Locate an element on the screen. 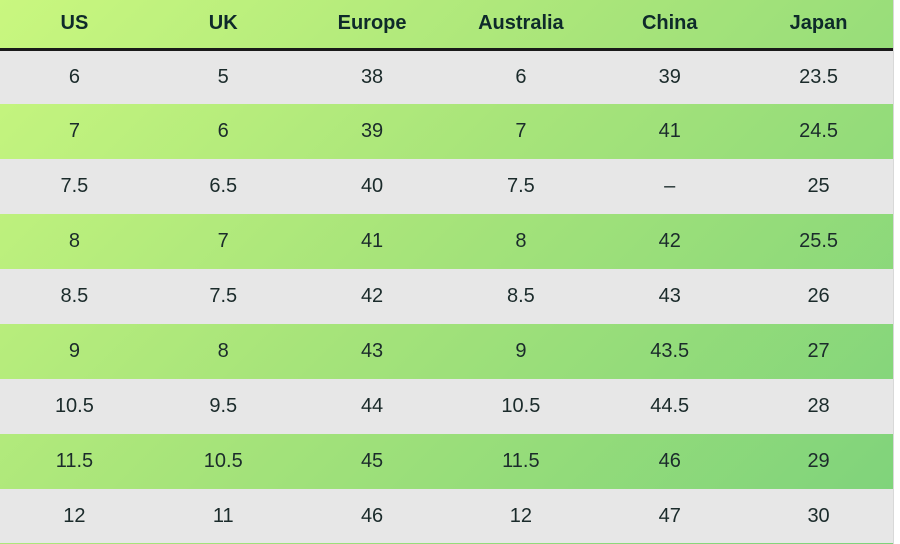 Image resolution: width=900 pixels, height=544 pixels. cell-japan: 23.5 is located at coordinates (819, 76).